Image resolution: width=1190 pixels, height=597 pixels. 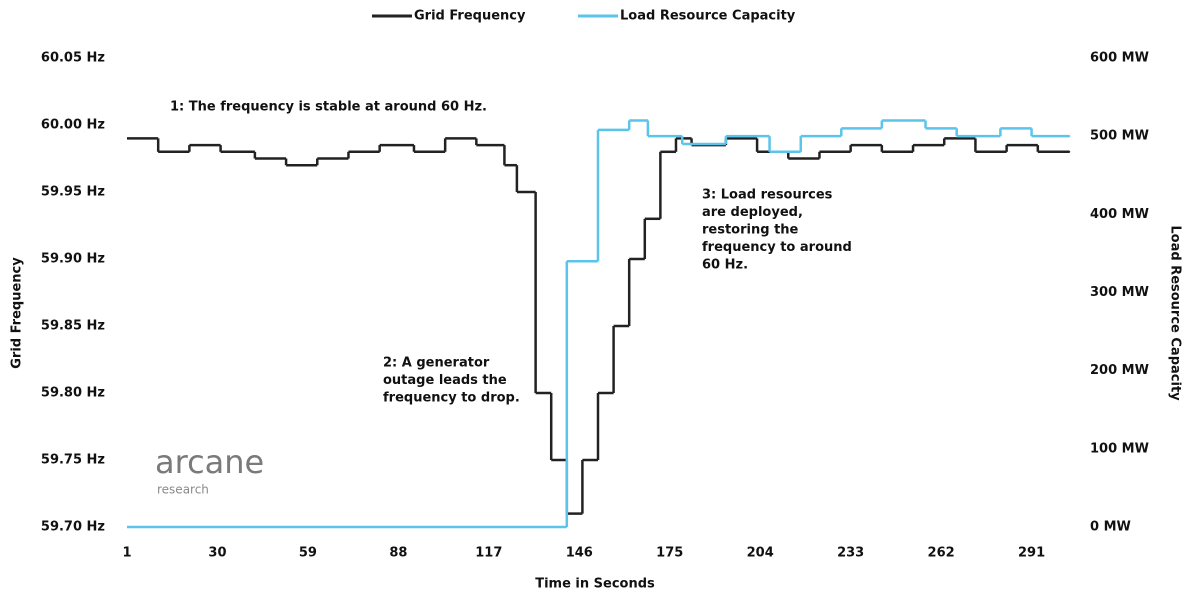 What do you see at coordinates (17, 313) in the screenshot?
I see `y-axis-title: Grid Frequency` at bounding box center [17, 313].